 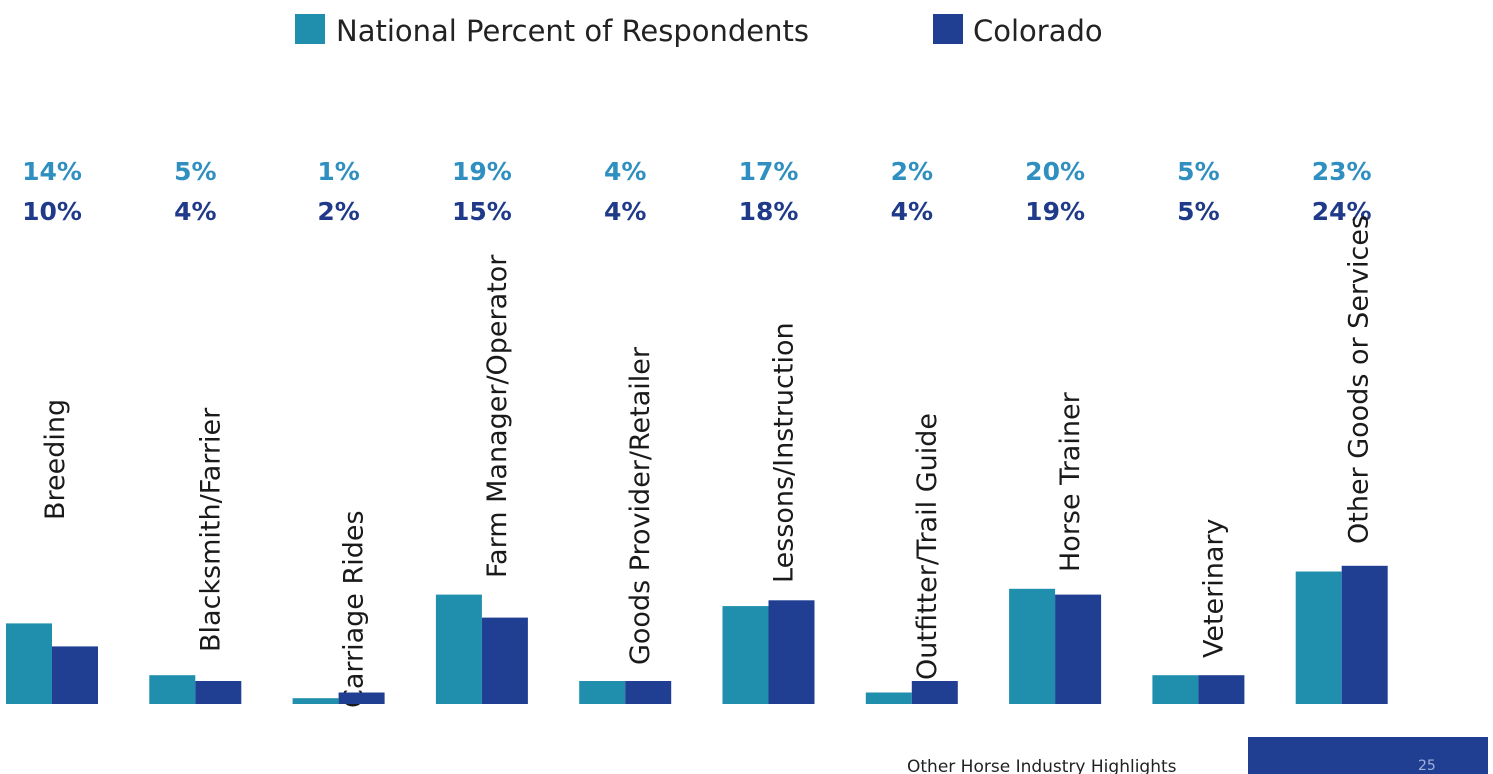 I want to click on bar-colorado-farm-manager-operator, so click(x=504, y=660).